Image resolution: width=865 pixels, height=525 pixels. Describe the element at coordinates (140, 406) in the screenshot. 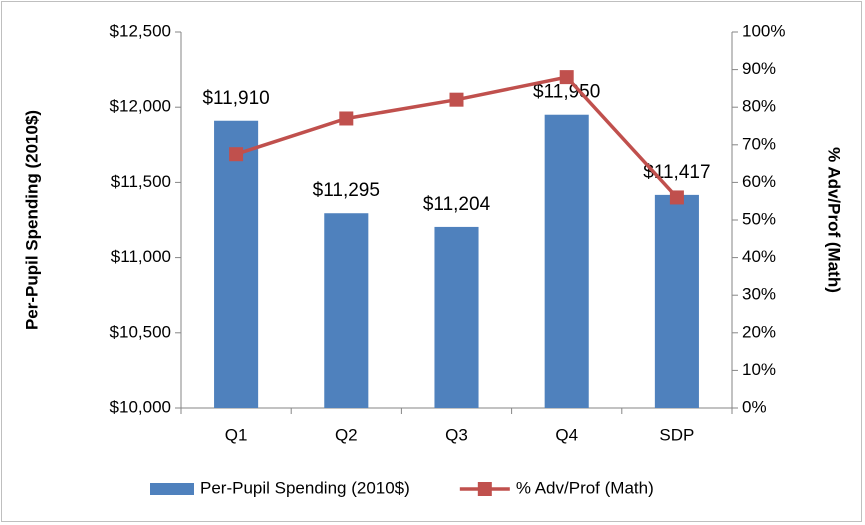

I see `y-tick-label: $10,000` at that location.